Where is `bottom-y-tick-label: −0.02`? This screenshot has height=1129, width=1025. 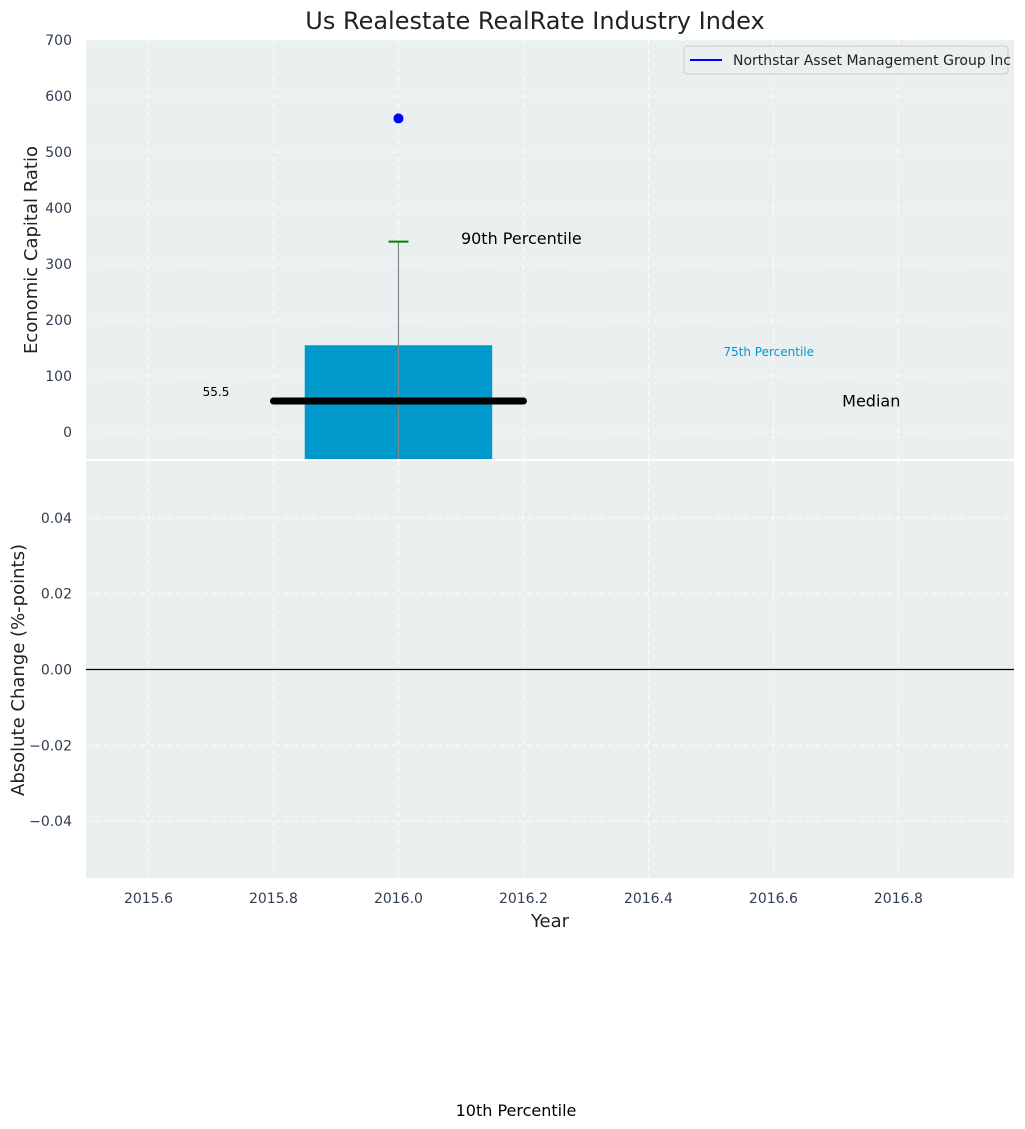
bottom-y-tick-label: −0.02 is located at coordinates (50, 746).